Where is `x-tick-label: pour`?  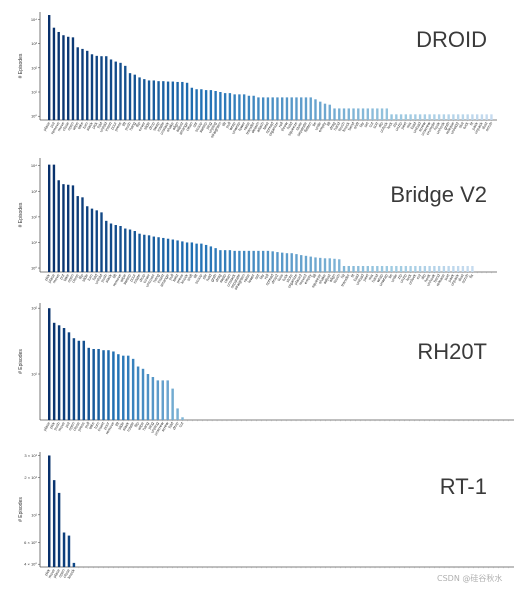
x-tick-label: pour is located at coordinates (113, 125).